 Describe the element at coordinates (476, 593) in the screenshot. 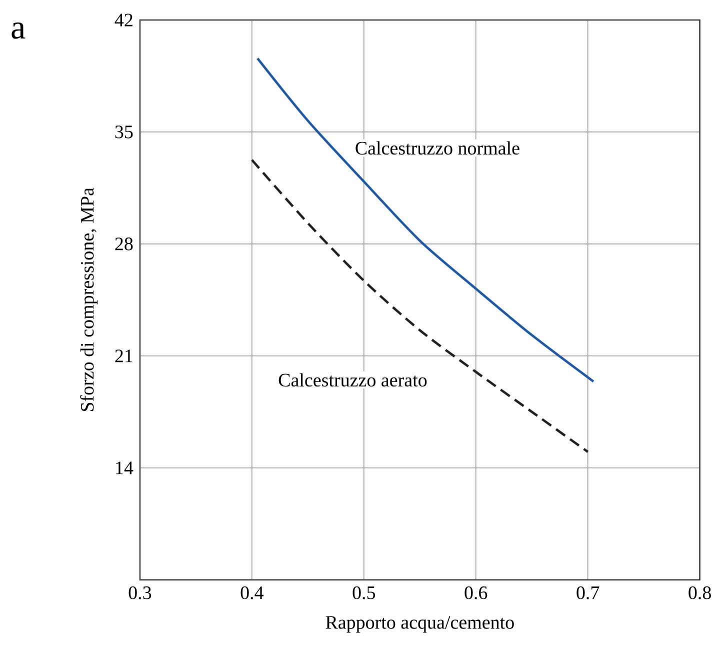

I see `x-tick-label: 0.6` at that location.